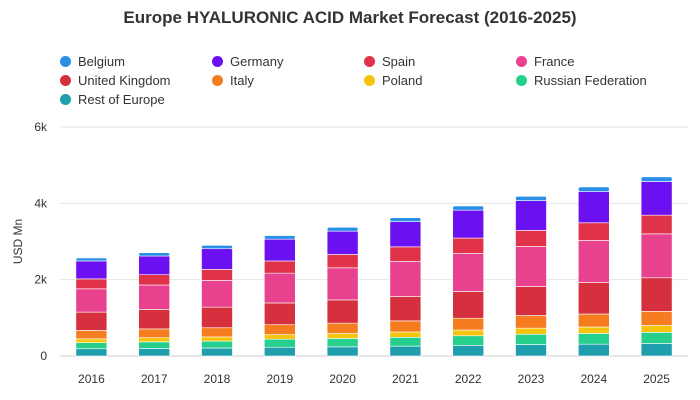  What do you see at coordinates (656, 198) in the screenshot?
I see `bar-germany-2025` at bounding box center [656, 198].